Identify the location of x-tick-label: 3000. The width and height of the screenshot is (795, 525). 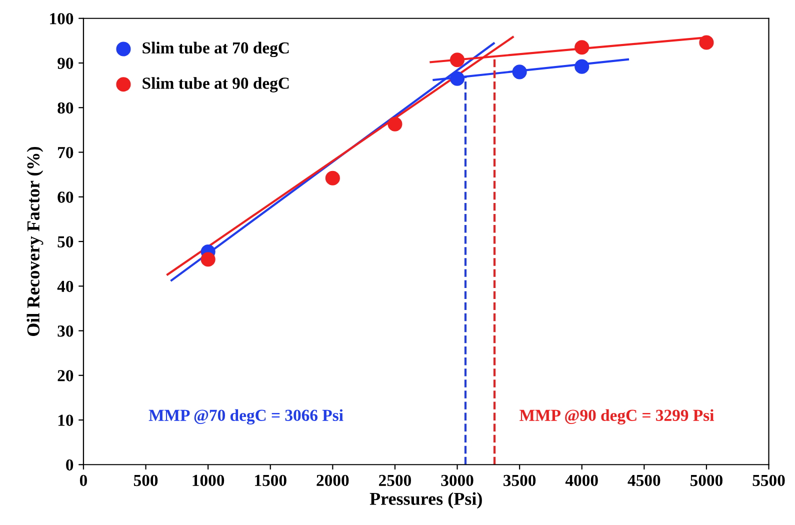
(457, 480).